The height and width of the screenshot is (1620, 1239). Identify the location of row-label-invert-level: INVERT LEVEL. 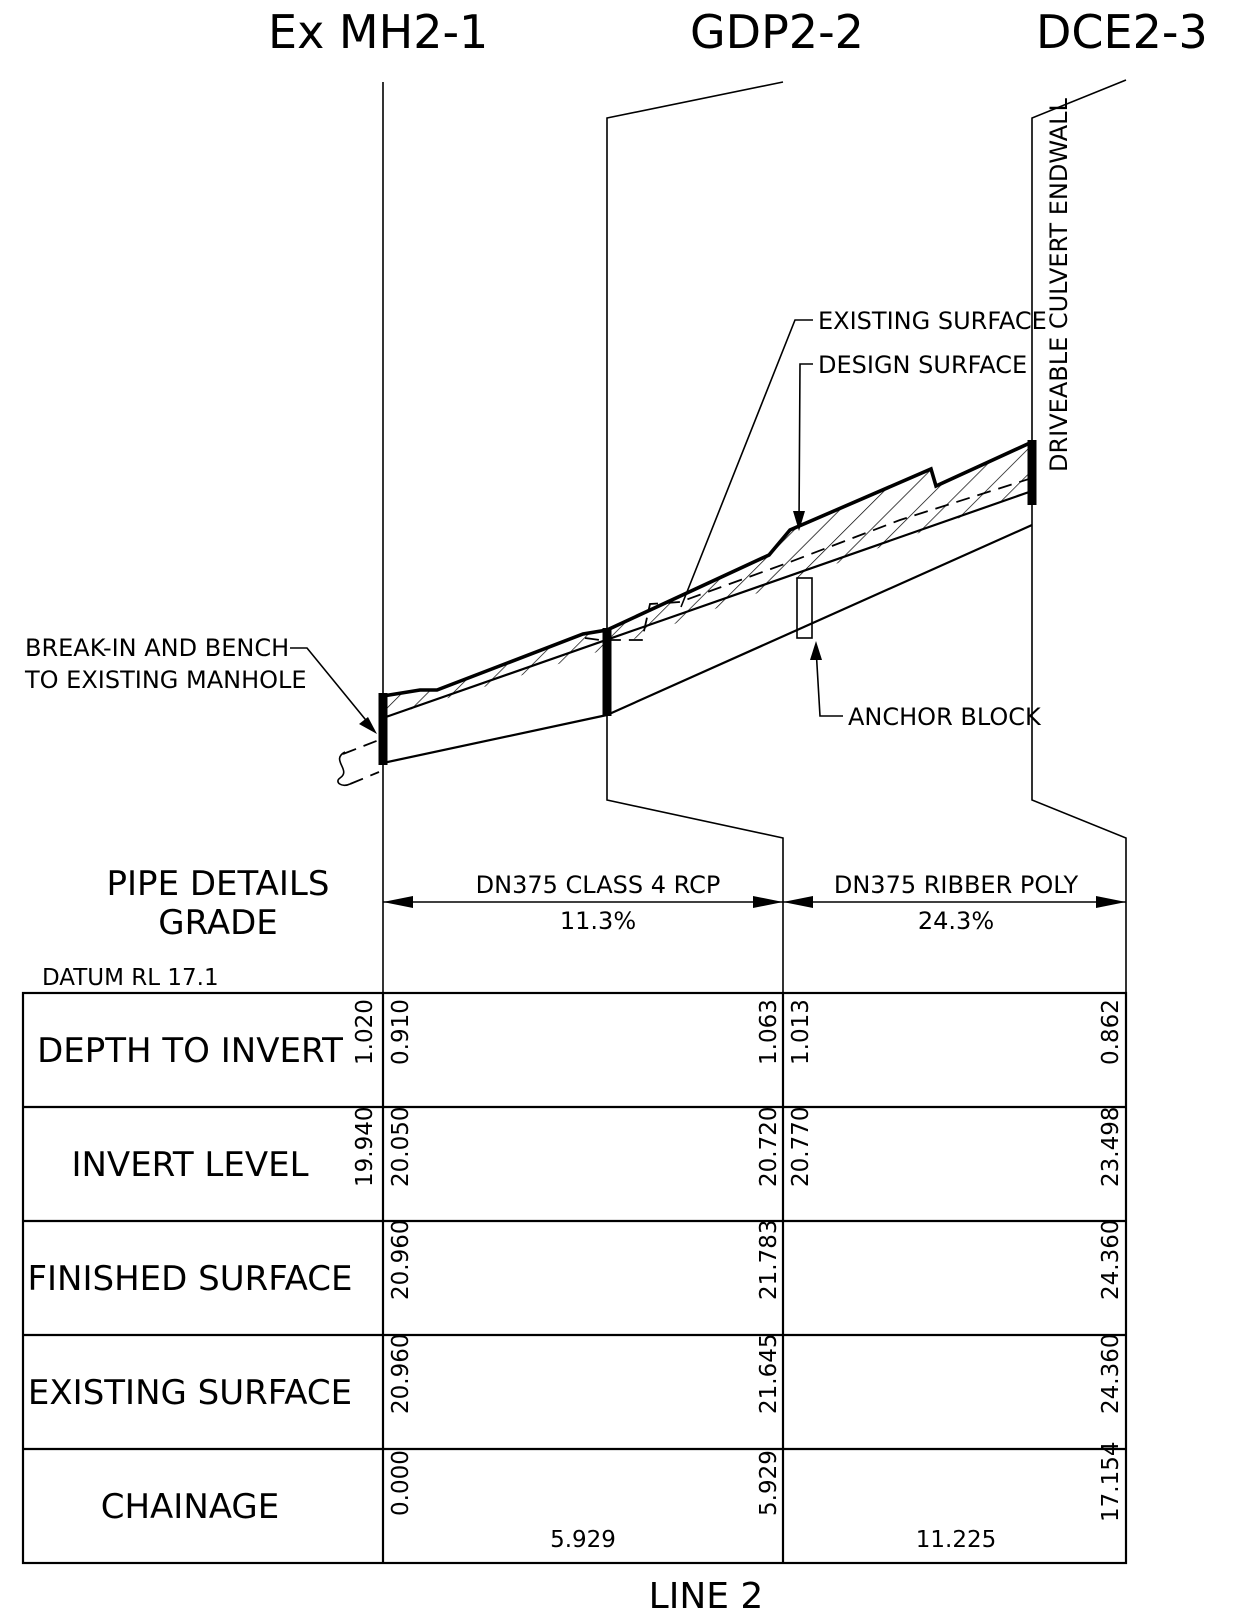
(189, 1165).